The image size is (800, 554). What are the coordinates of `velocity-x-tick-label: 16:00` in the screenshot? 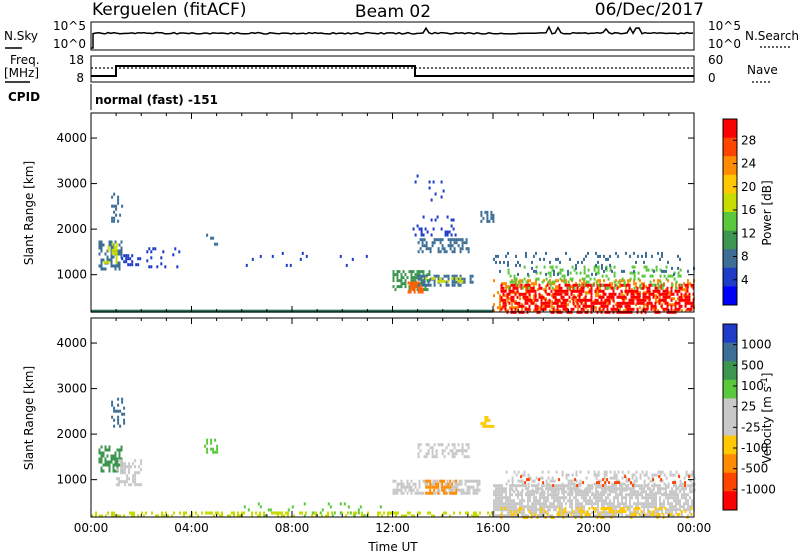 It's located at (493, 528).